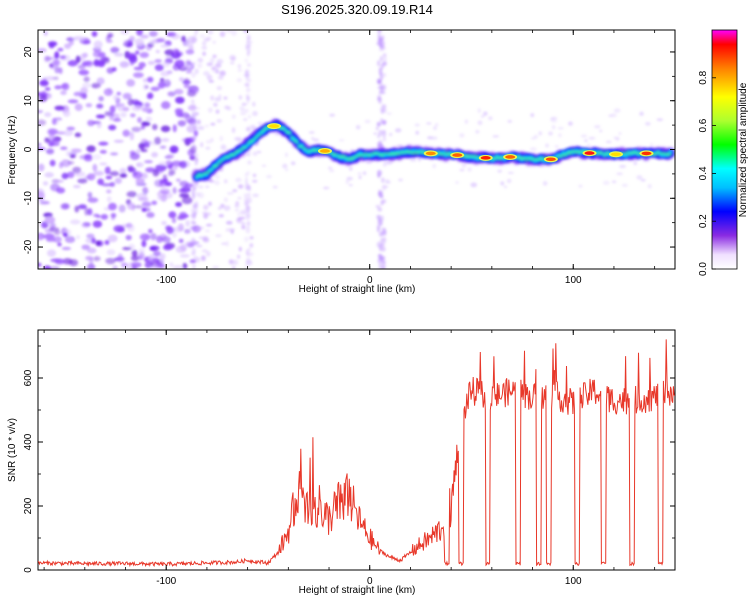  I want to click on colorbar-gradient, so click(724, 149).